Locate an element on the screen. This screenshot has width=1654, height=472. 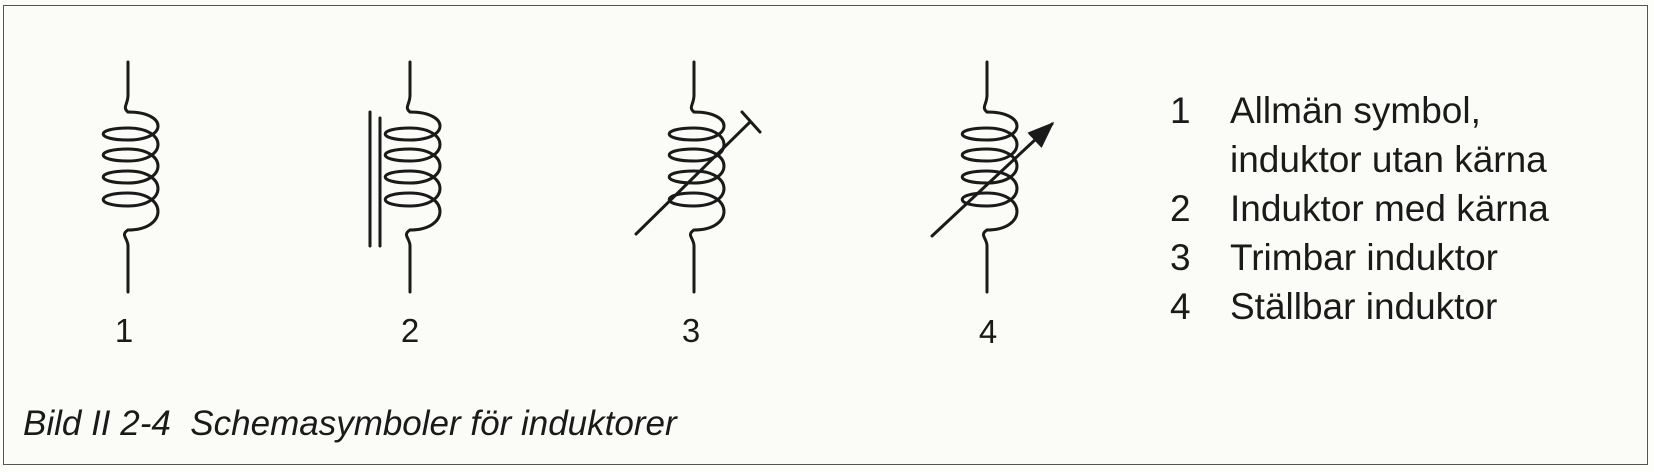
symbol-number-3: 3 is located at coordinates (691, 330).